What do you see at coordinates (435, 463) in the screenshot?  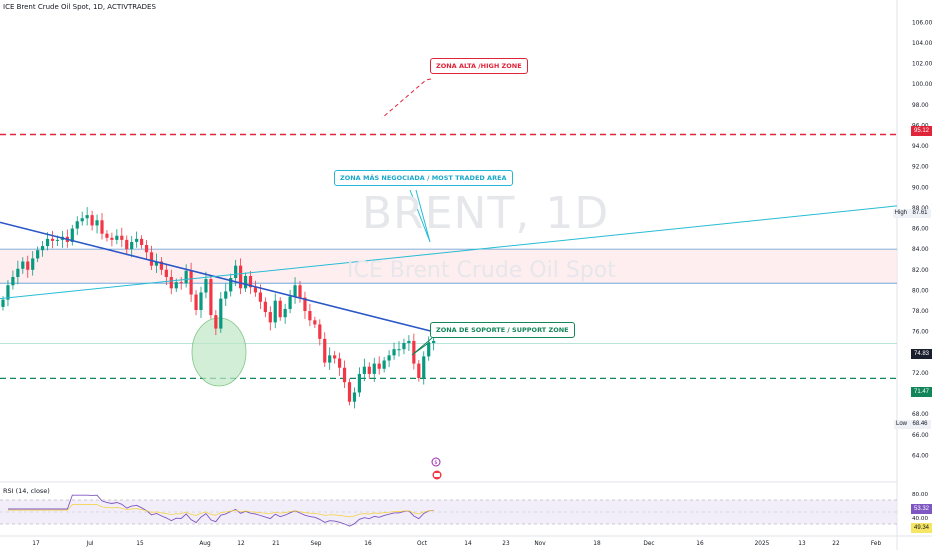 I see `dividend-icon-glyph: $` at bounding box center [435, 463].